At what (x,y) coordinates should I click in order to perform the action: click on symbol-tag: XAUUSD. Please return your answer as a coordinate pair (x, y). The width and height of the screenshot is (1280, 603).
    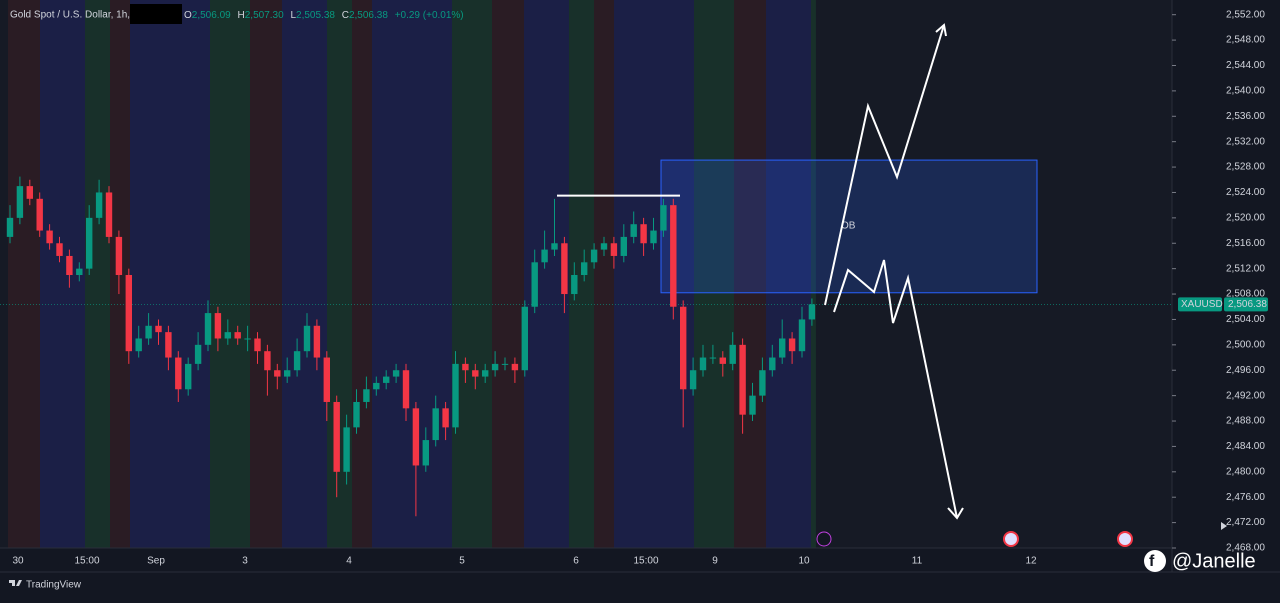
    Looking at the image, I should click on (1202, 304).